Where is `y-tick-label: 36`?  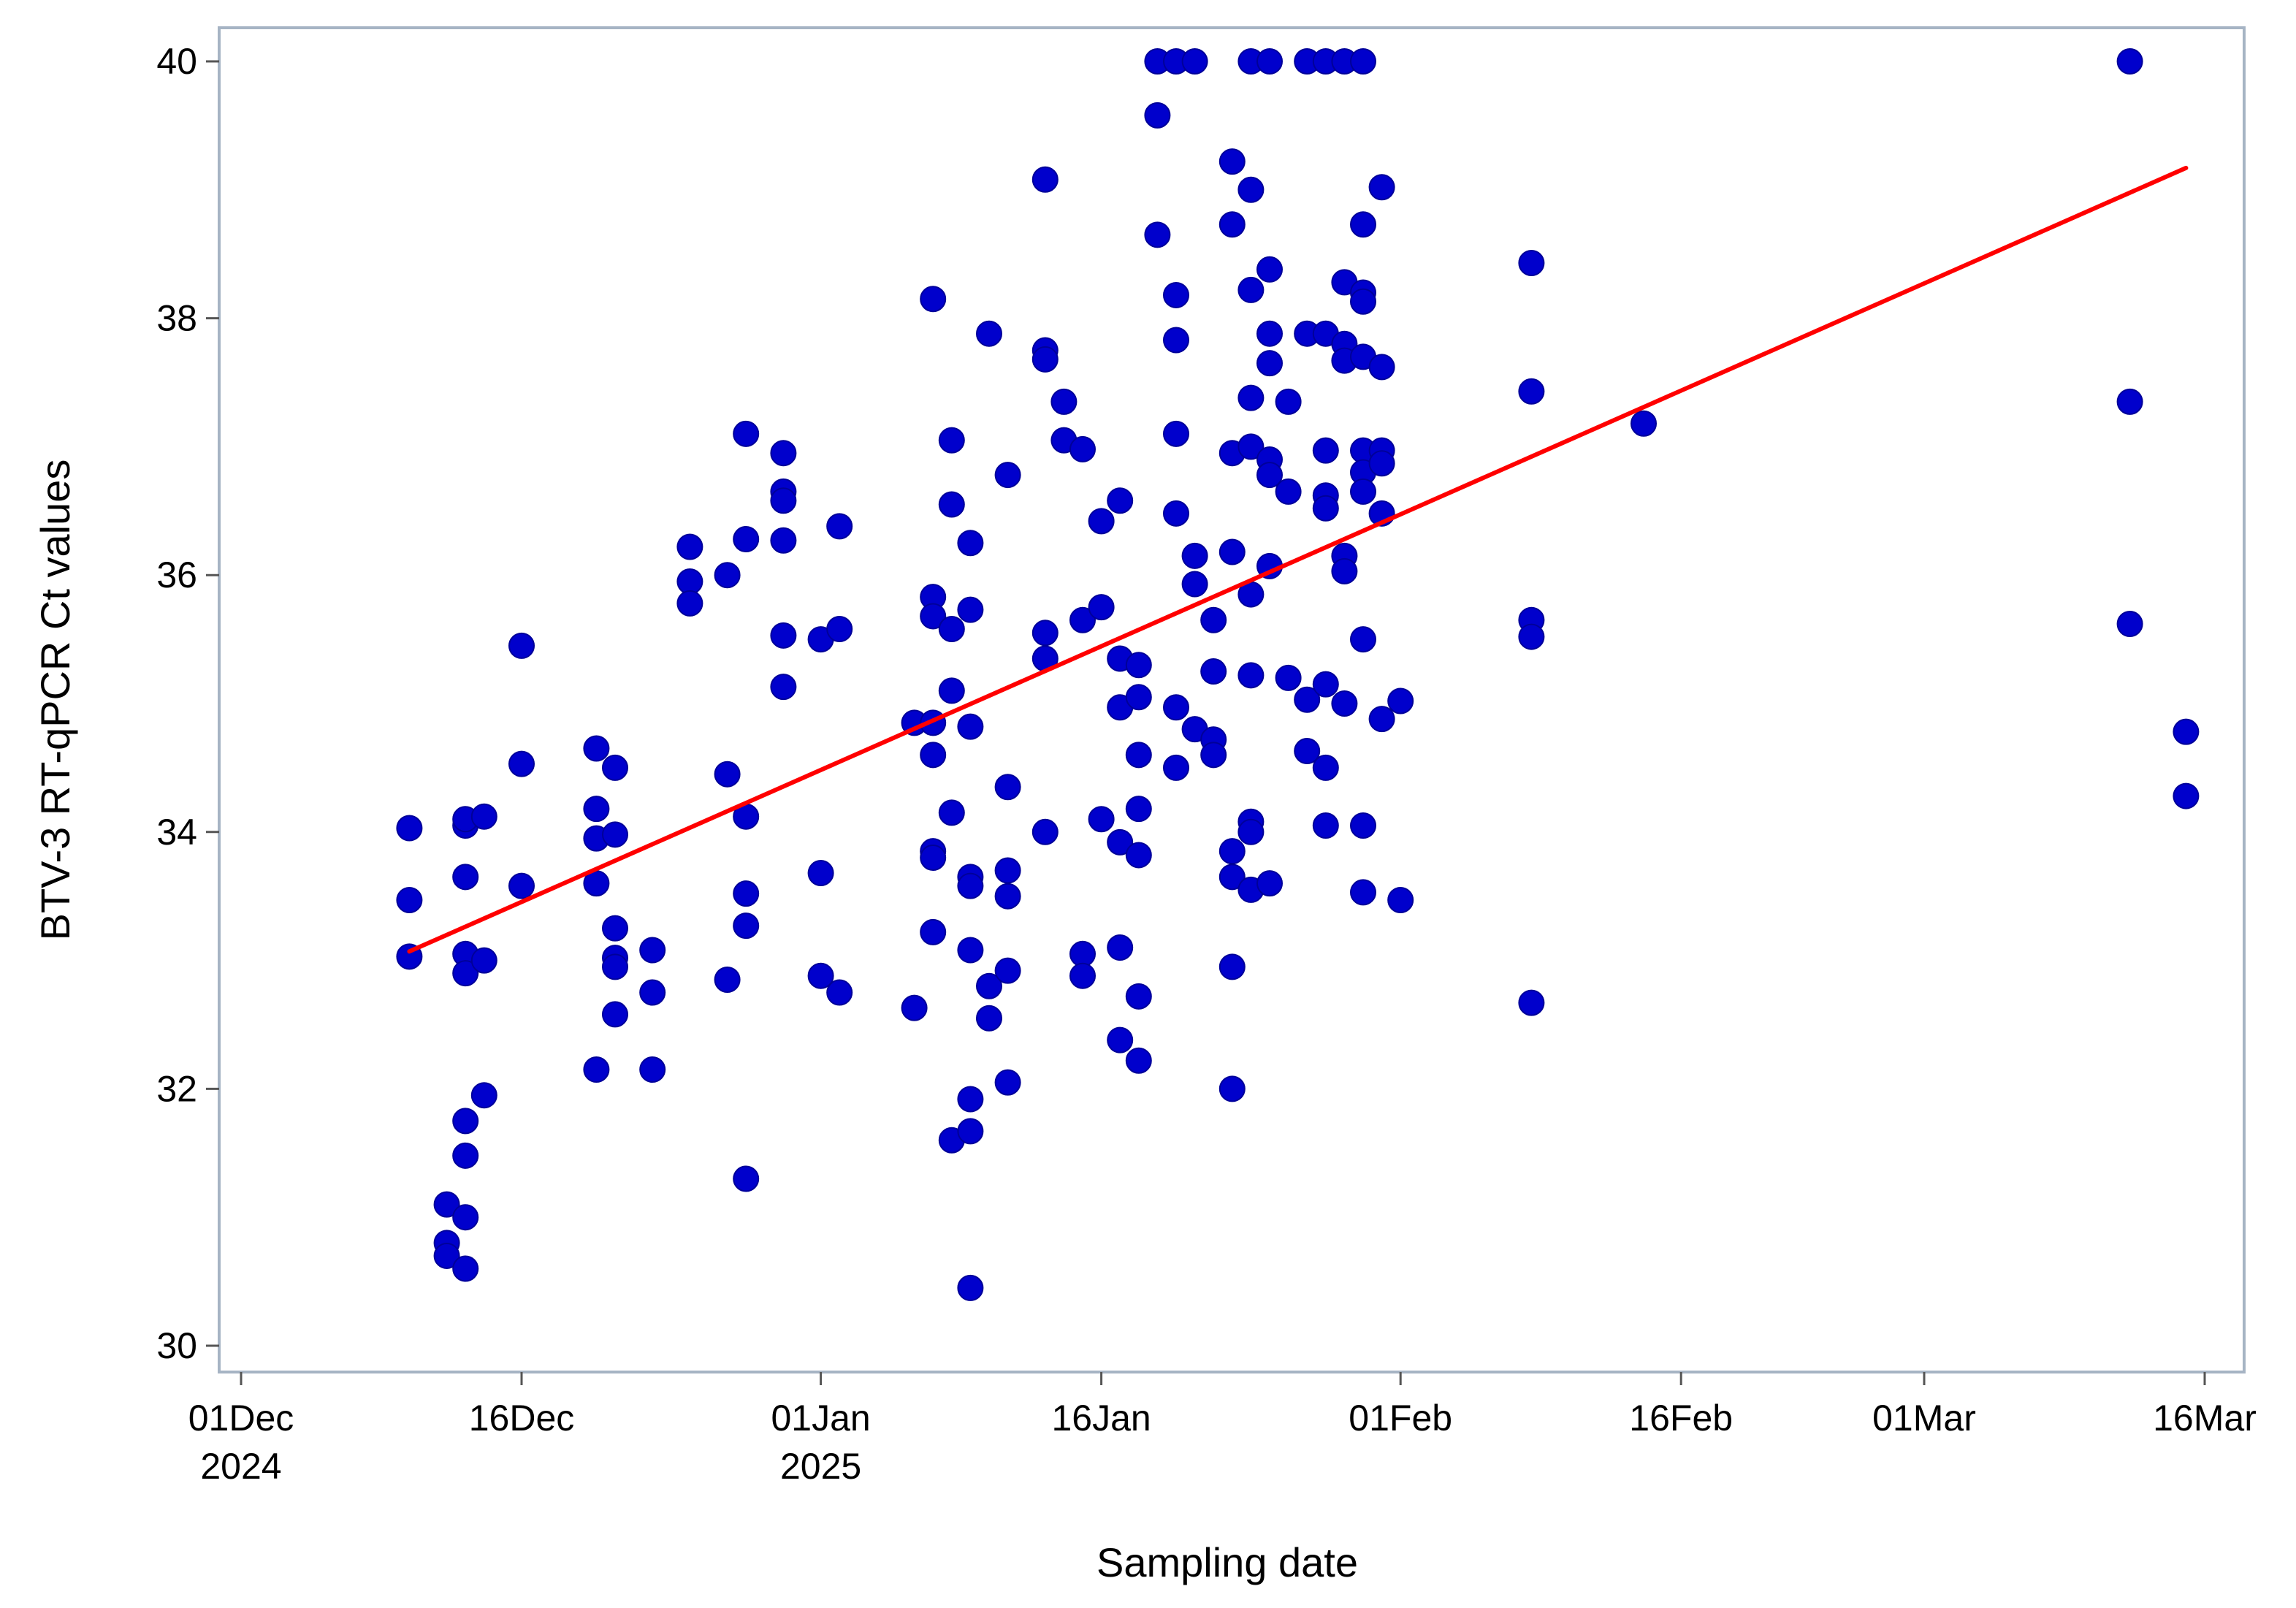 y-tick-label: 36 is located at coordinates (176, 575).